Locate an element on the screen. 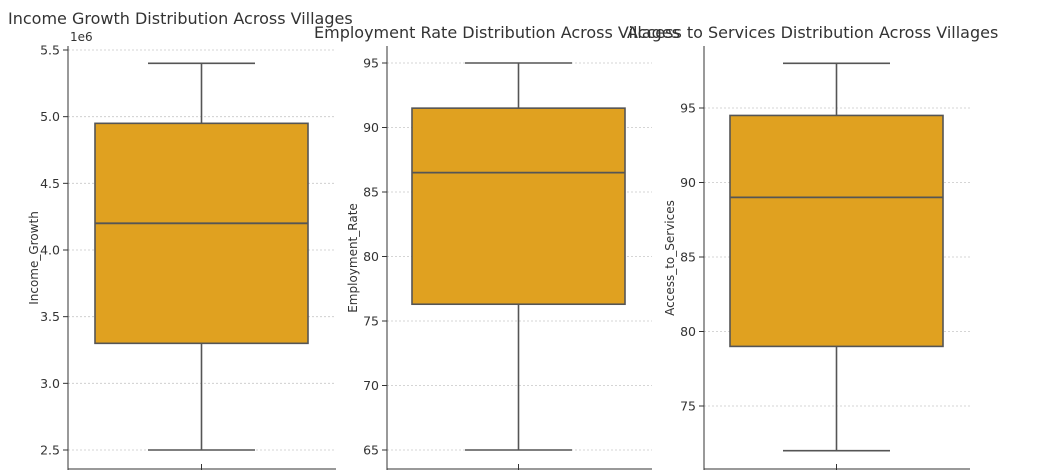 This screenshot has height=470, width=1049. y-tick-label: 3.5 is located at coordinates (50, 316).